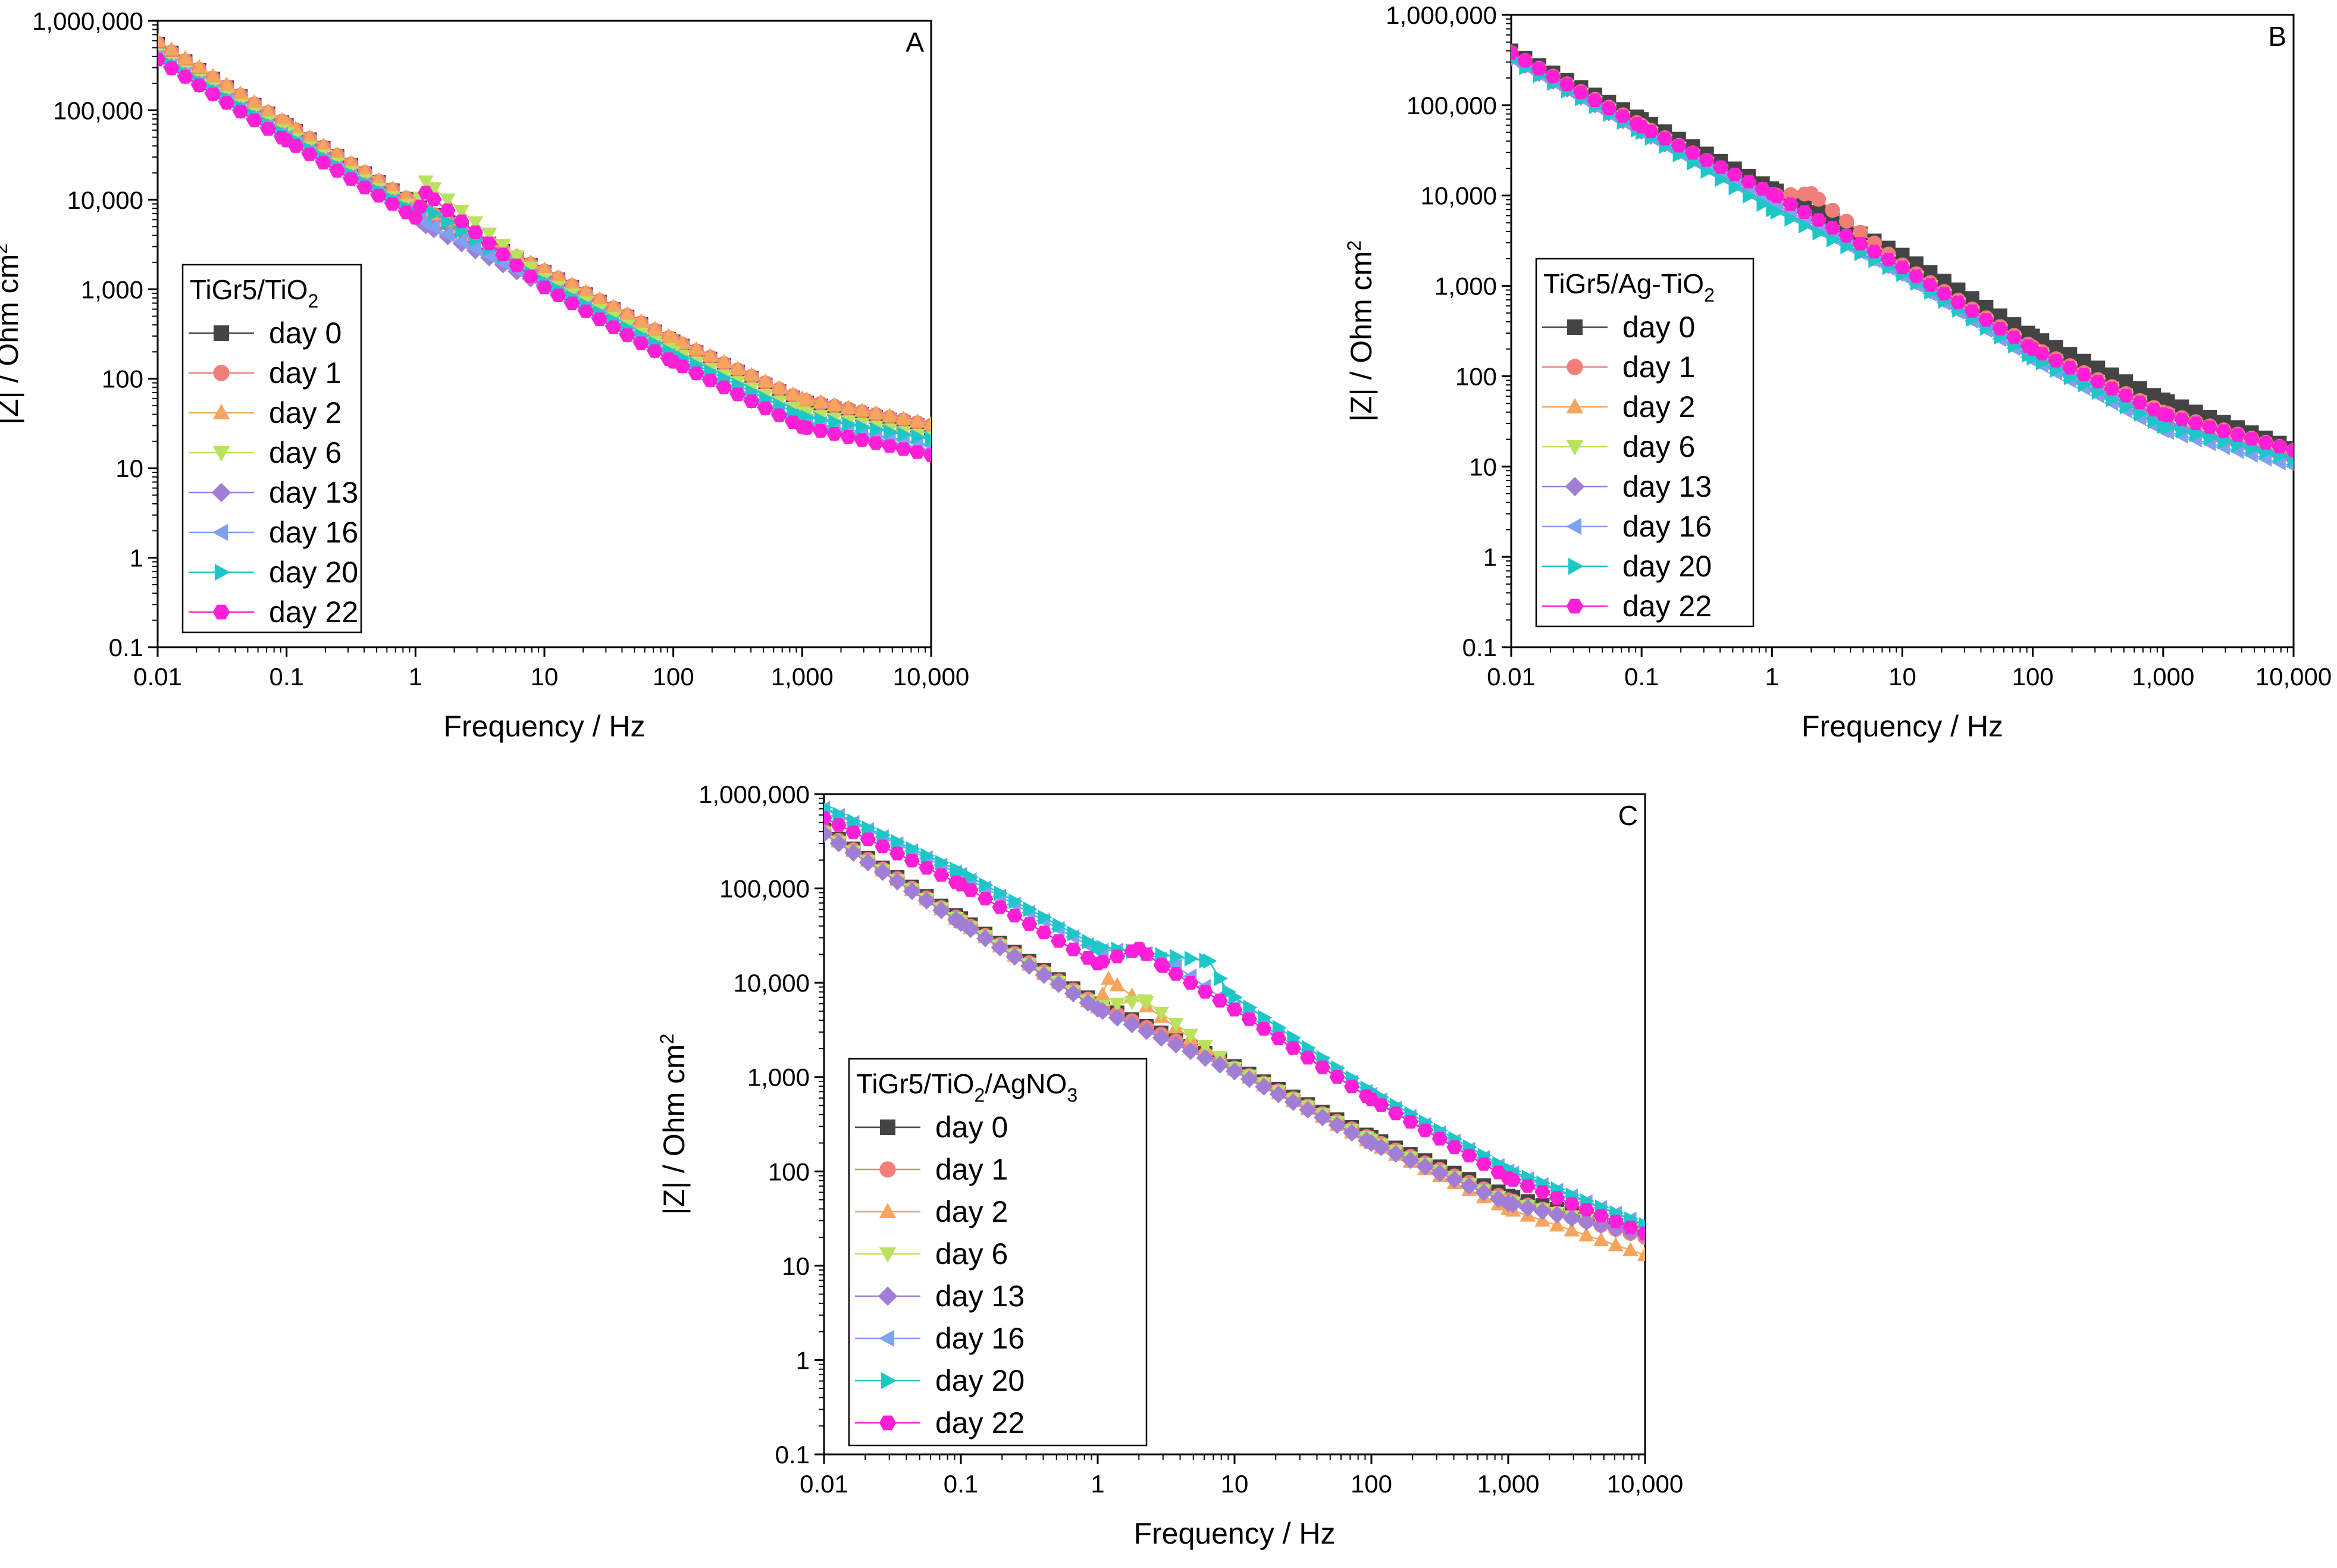 The image size is (2337, 1568). I want to click on y-tick-label: 10, so click(129, 468).